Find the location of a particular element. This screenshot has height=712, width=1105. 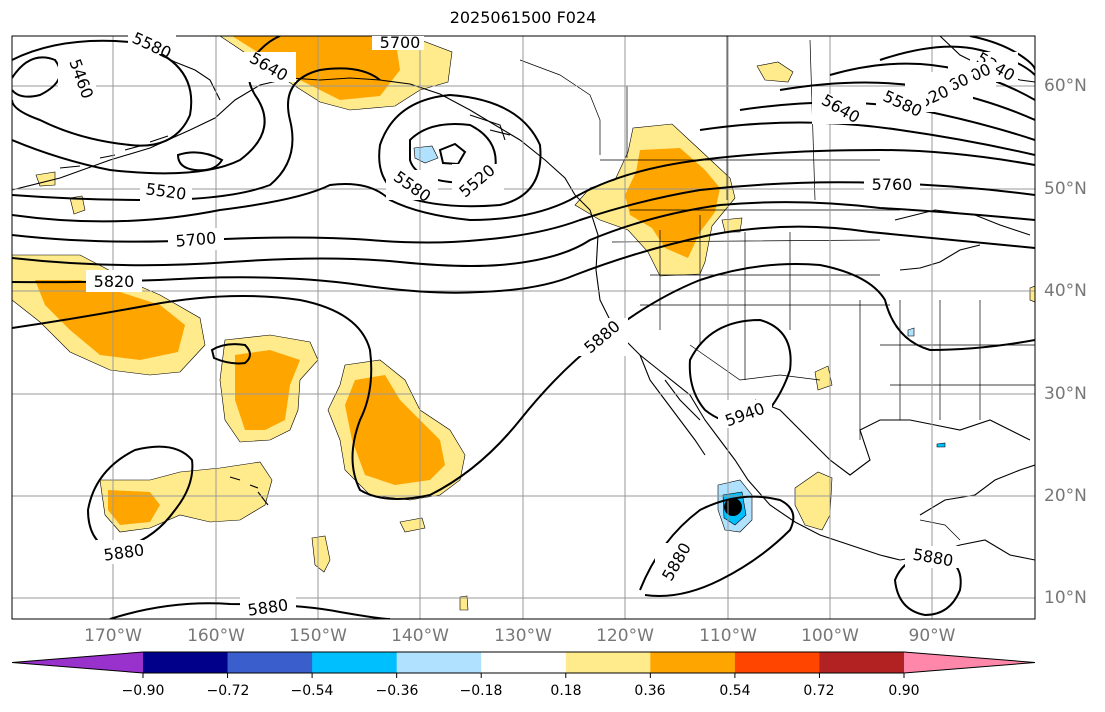

colorbar-tick-label: 0.54 is located at coordinates (735, 691).